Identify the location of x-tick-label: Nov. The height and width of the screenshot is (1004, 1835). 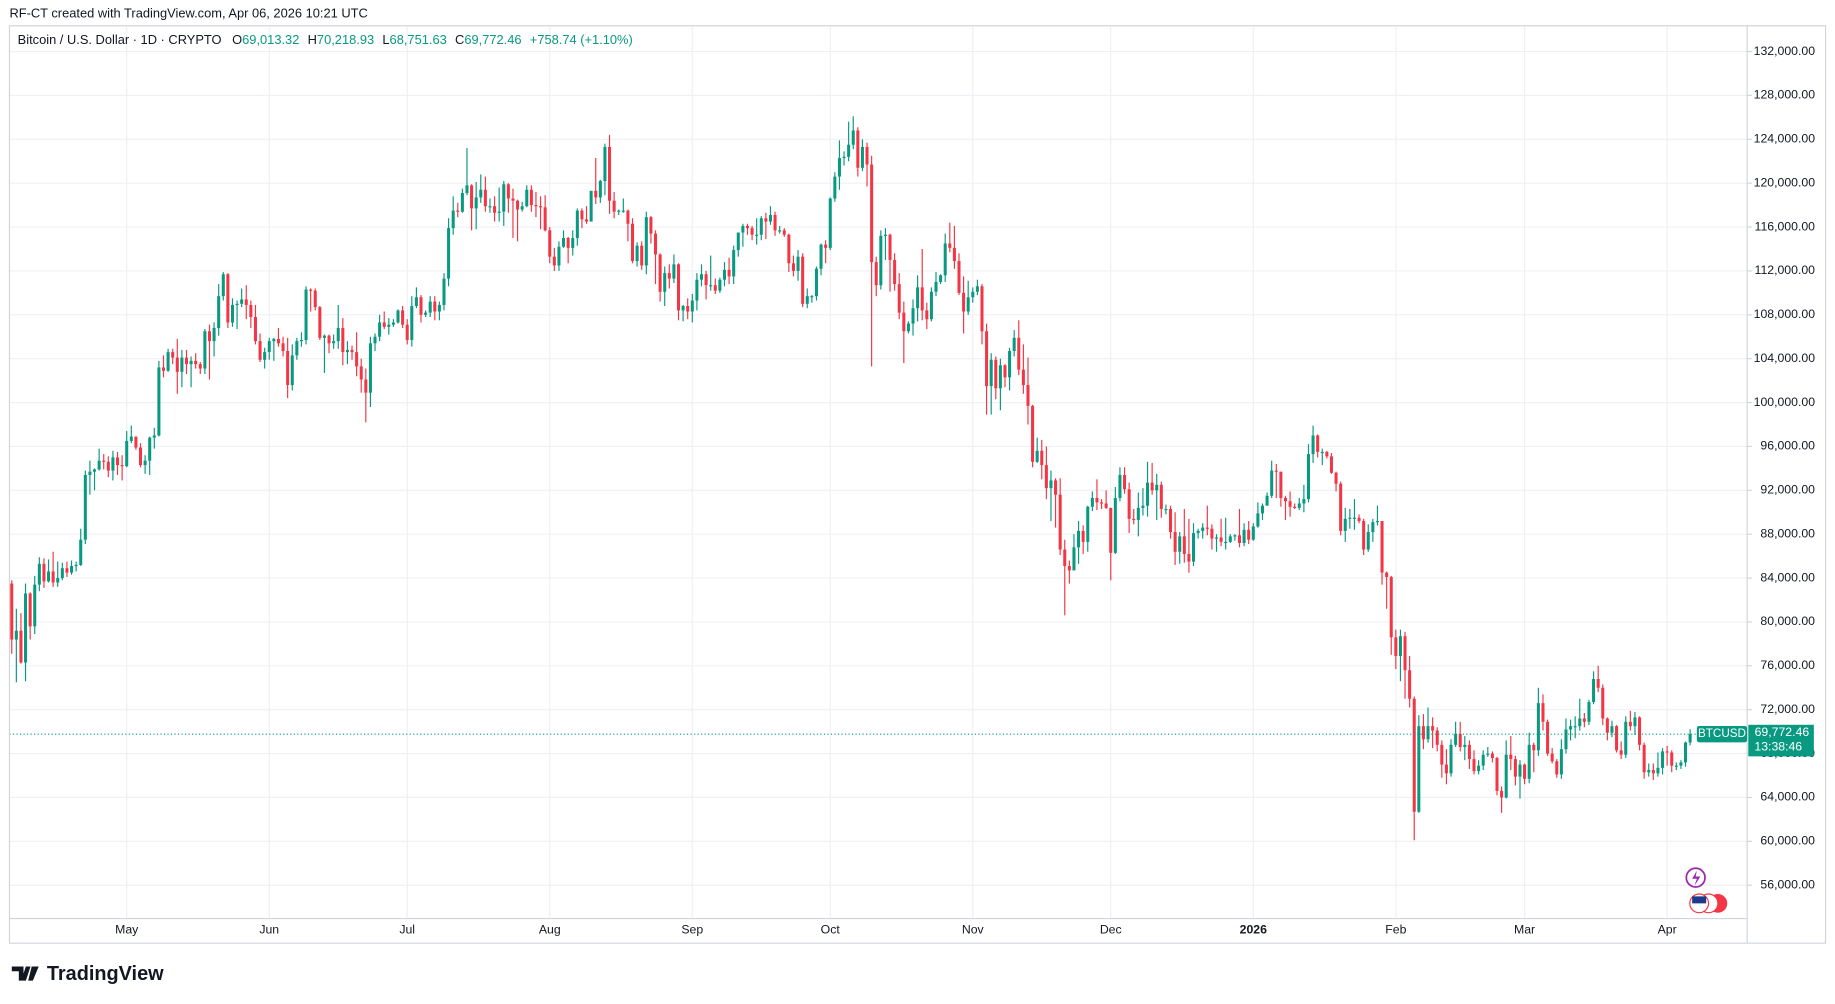
(973, 930).